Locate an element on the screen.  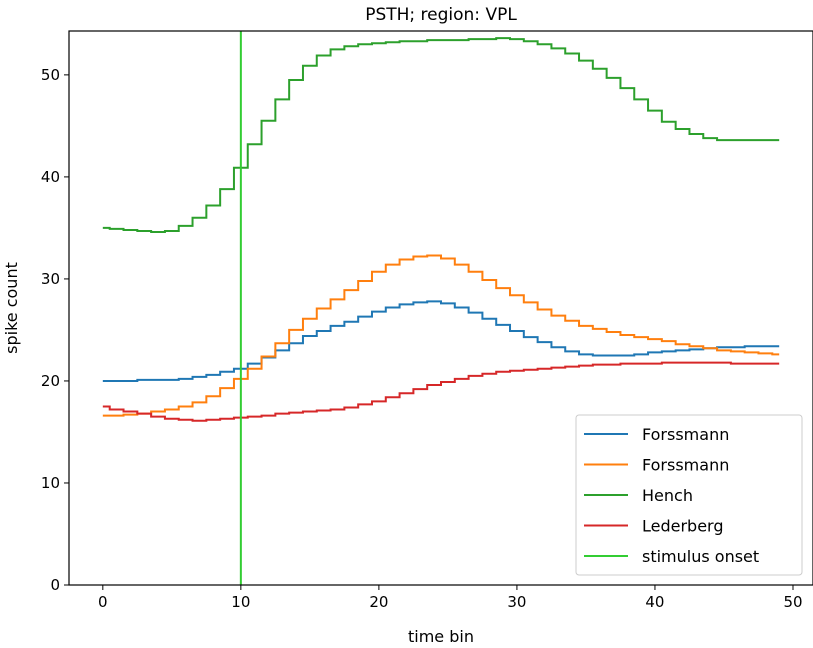
x-tick-label: 30 is located at coordinates (516, 602).